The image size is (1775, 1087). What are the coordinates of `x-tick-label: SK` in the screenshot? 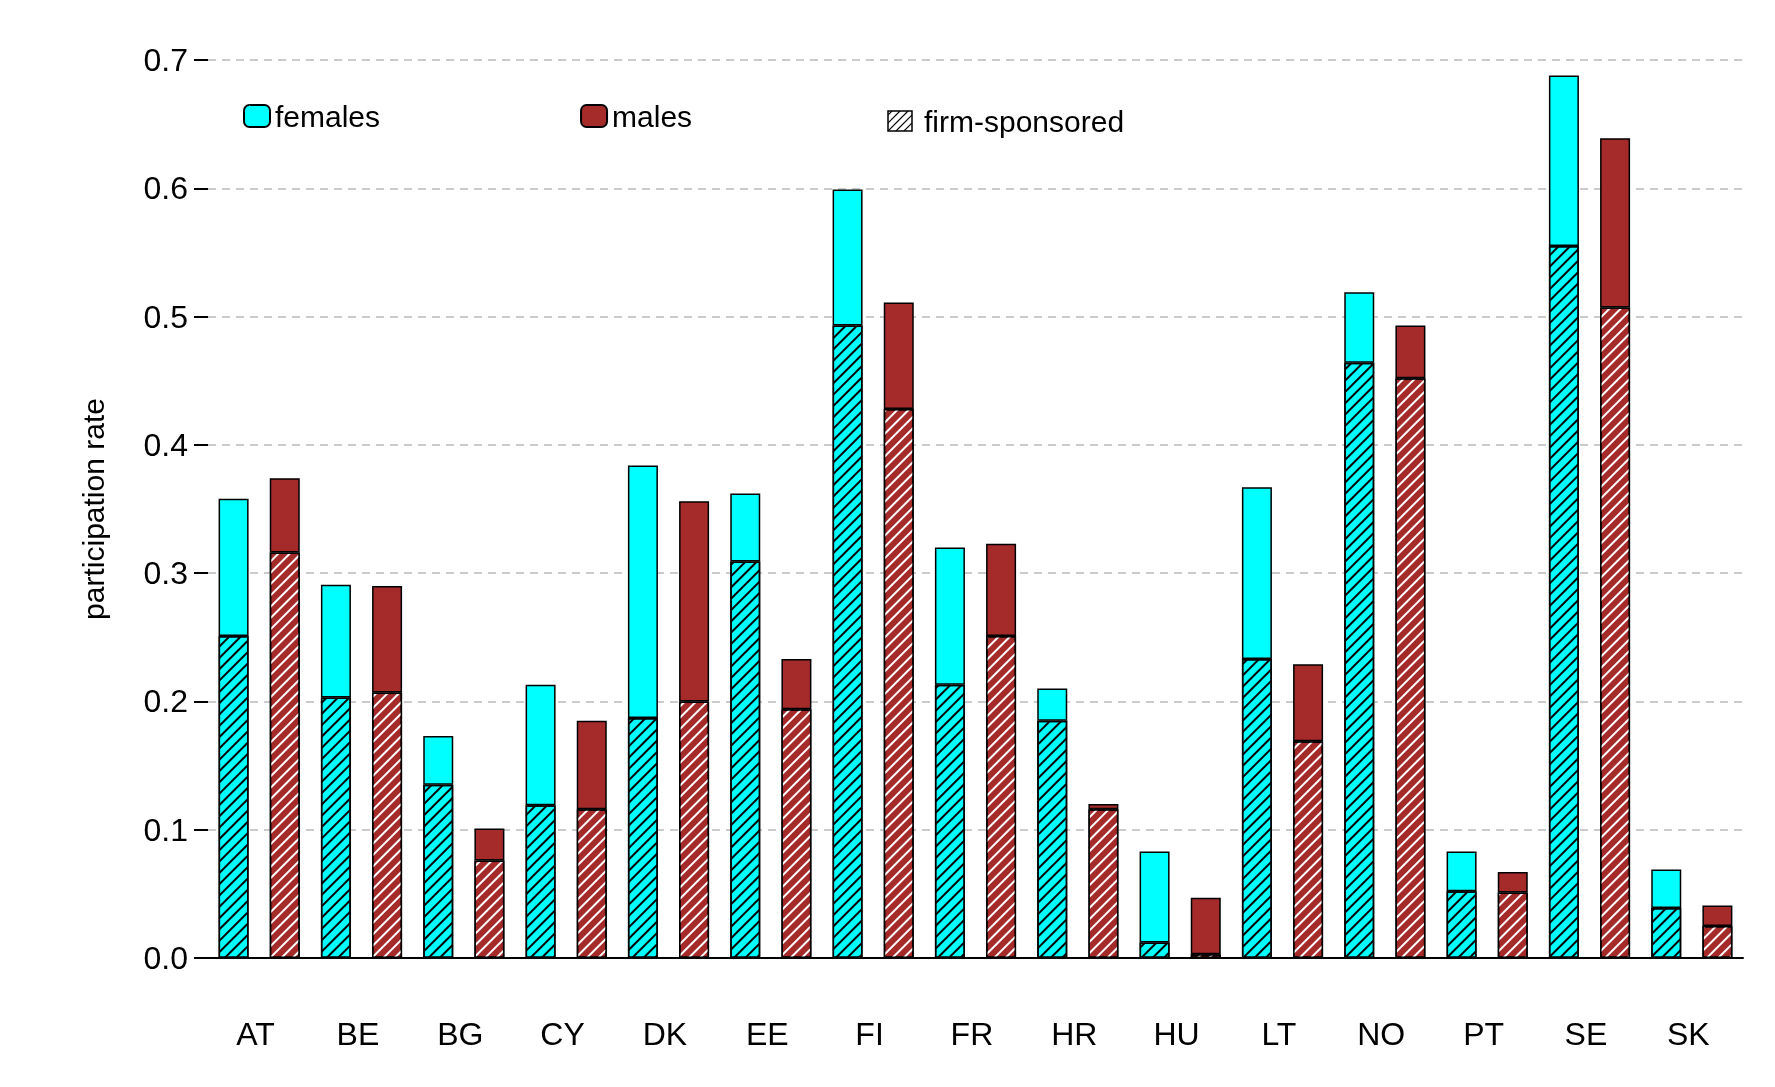 It's located at (1688, 1034).